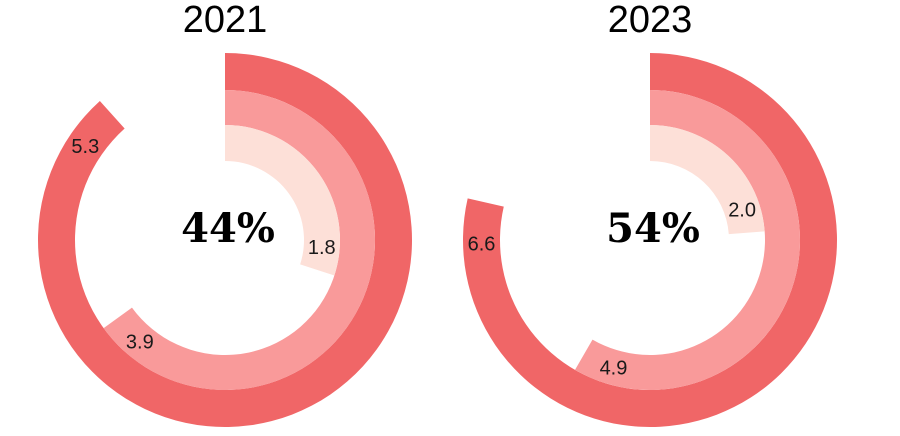 The height and width of the screenshot is (436, 900). I want to click on ring-value-label: 3.9, so click(140, 343).